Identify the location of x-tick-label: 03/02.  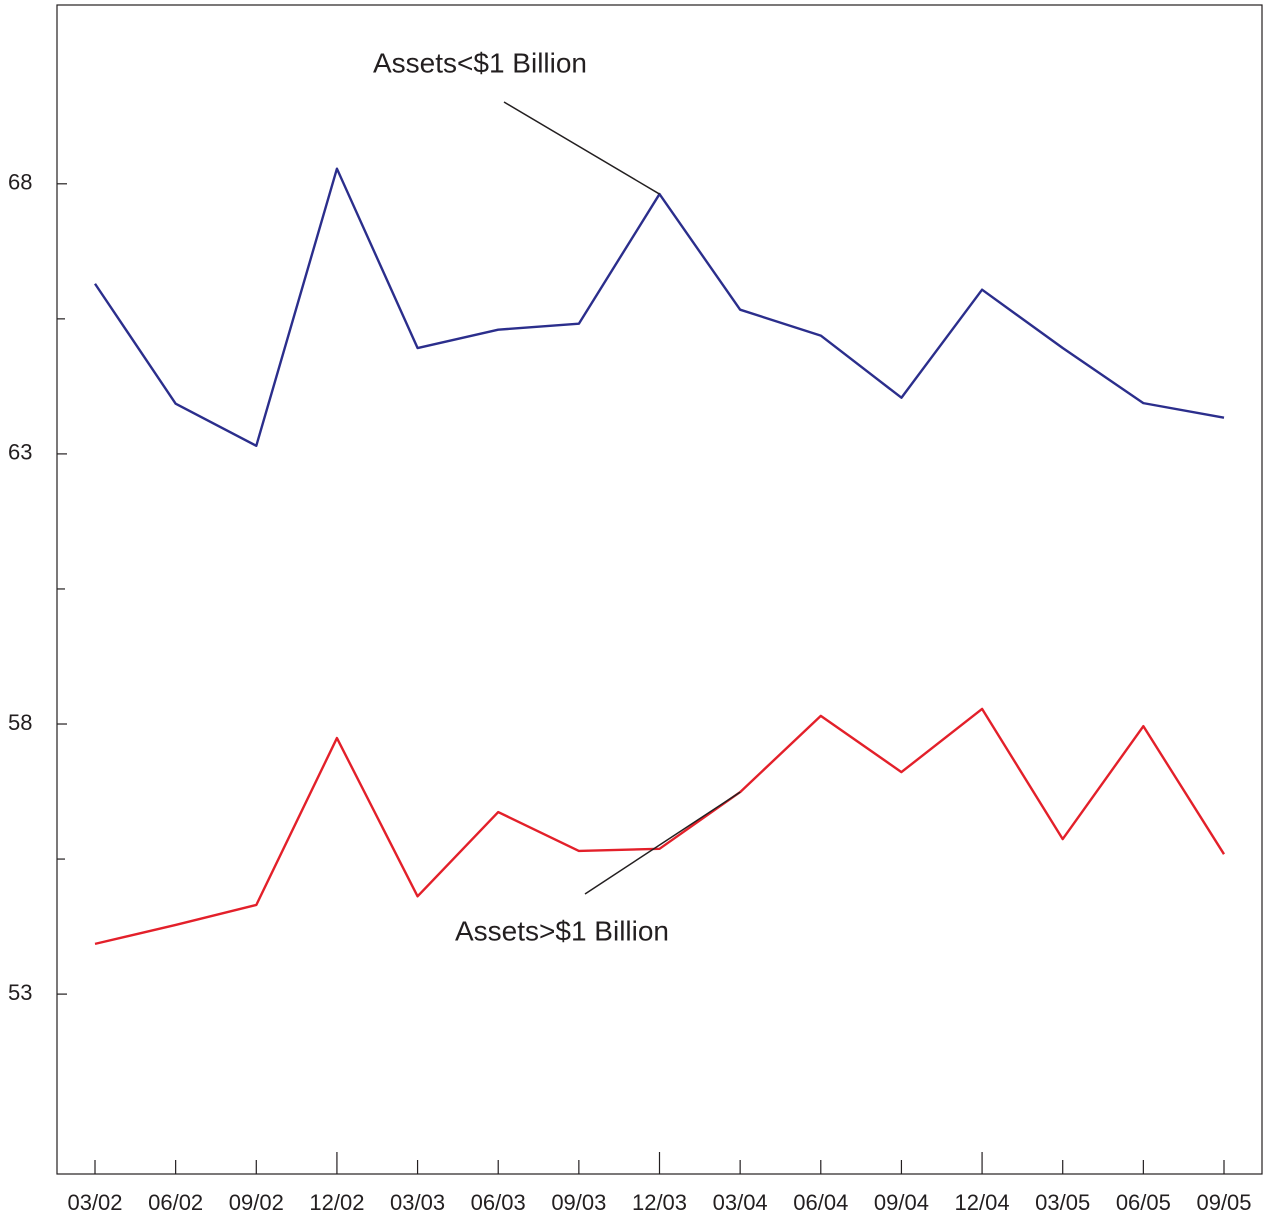
(94, 1202).